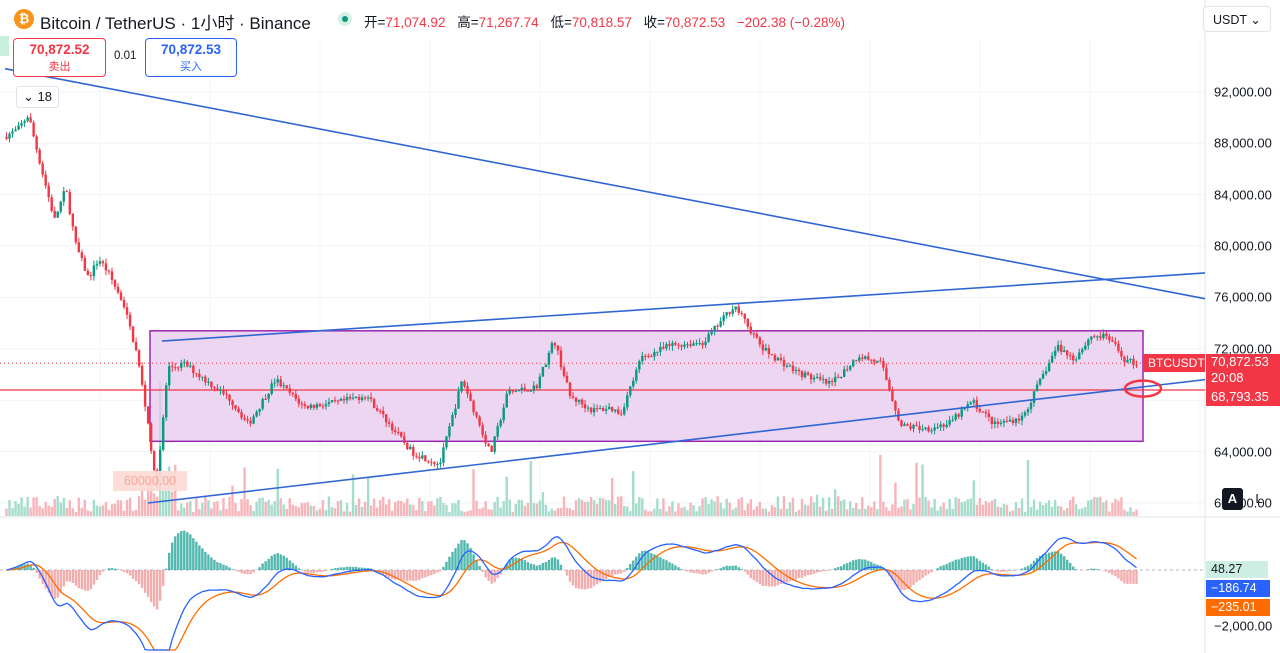 The image size is (1280, 653). Describe the element at coordinates (1232, 499) in the screenshot. I see `auto-scale-button: A` at that location.